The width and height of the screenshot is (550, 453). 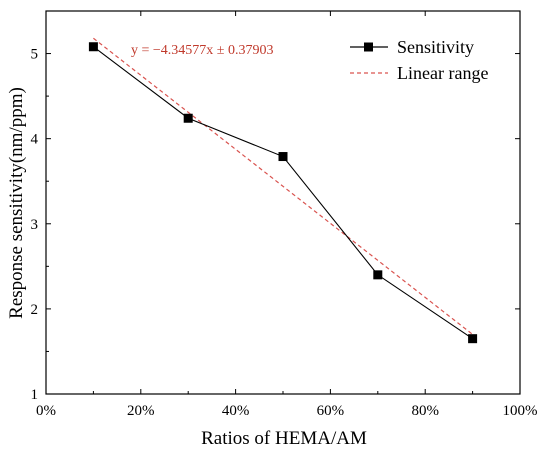 I want to click on x-tick-label: 100%, so click(x=520, y=411).